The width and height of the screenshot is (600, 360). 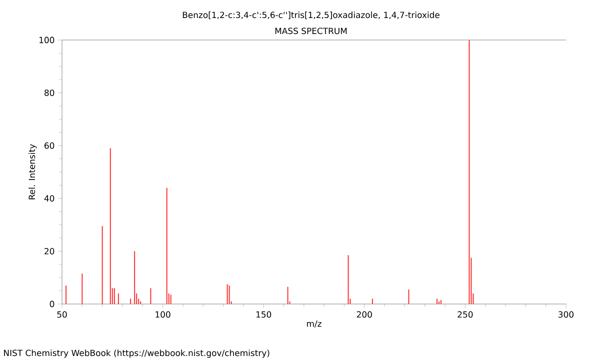 What do you see at coordinates (311, 31) in the screenshot?
I see `chart-subtitle: MASS SPECTRUM` at bounding box center [311, 31].